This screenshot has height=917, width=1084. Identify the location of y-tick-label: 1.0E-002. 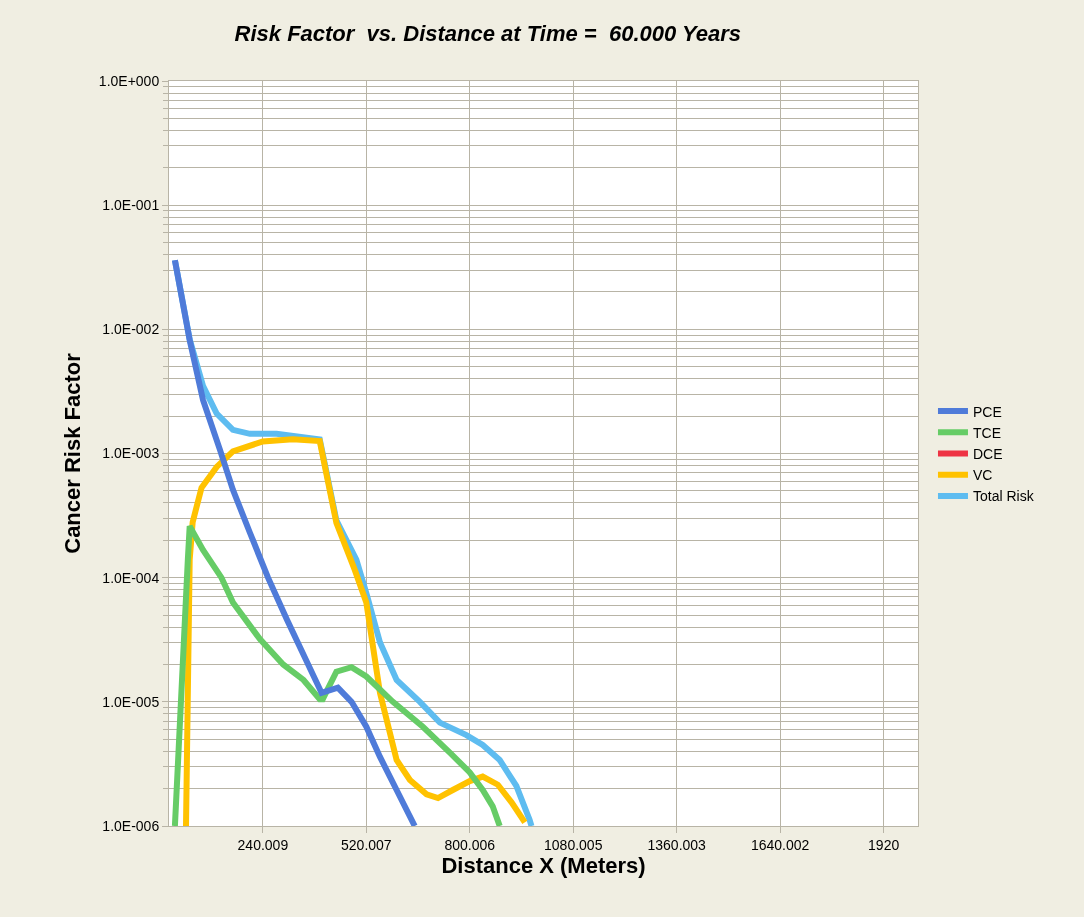
(131, 329).